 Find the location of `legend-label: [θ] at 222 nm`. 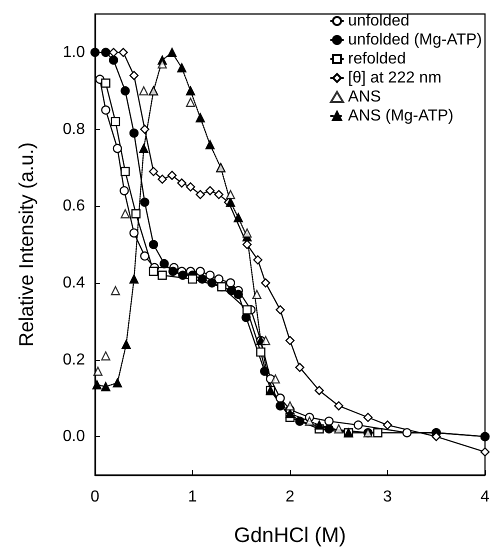

legend-label: [θ] at 222 nm is located at coordinates (395, 78).